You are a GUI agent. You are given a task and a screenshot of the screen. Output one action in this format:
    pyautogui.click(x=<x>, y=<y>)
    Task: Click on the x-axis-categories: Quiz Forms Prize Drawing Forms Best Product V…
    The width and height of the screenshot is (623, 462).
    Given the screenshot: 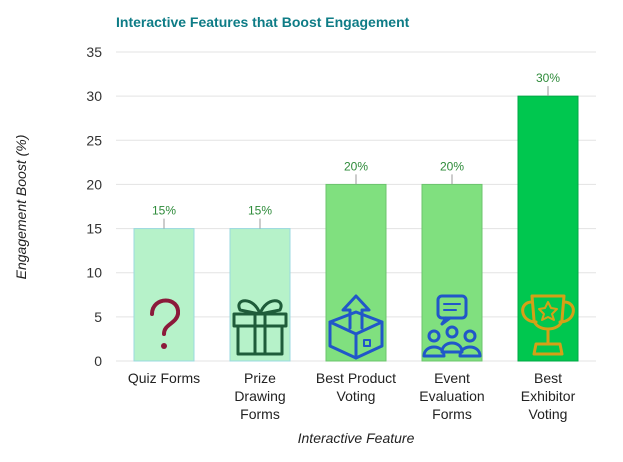 What is the action you would take?
    pyautogui.click(x=352, y=396)
    